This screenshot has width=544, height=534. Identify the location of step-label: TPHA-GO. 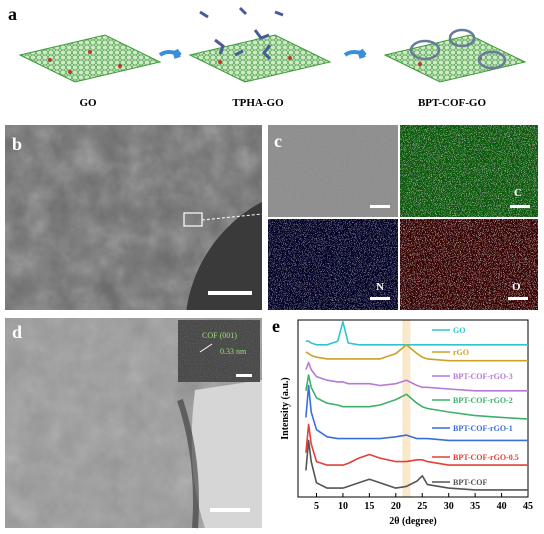
(258, 103).